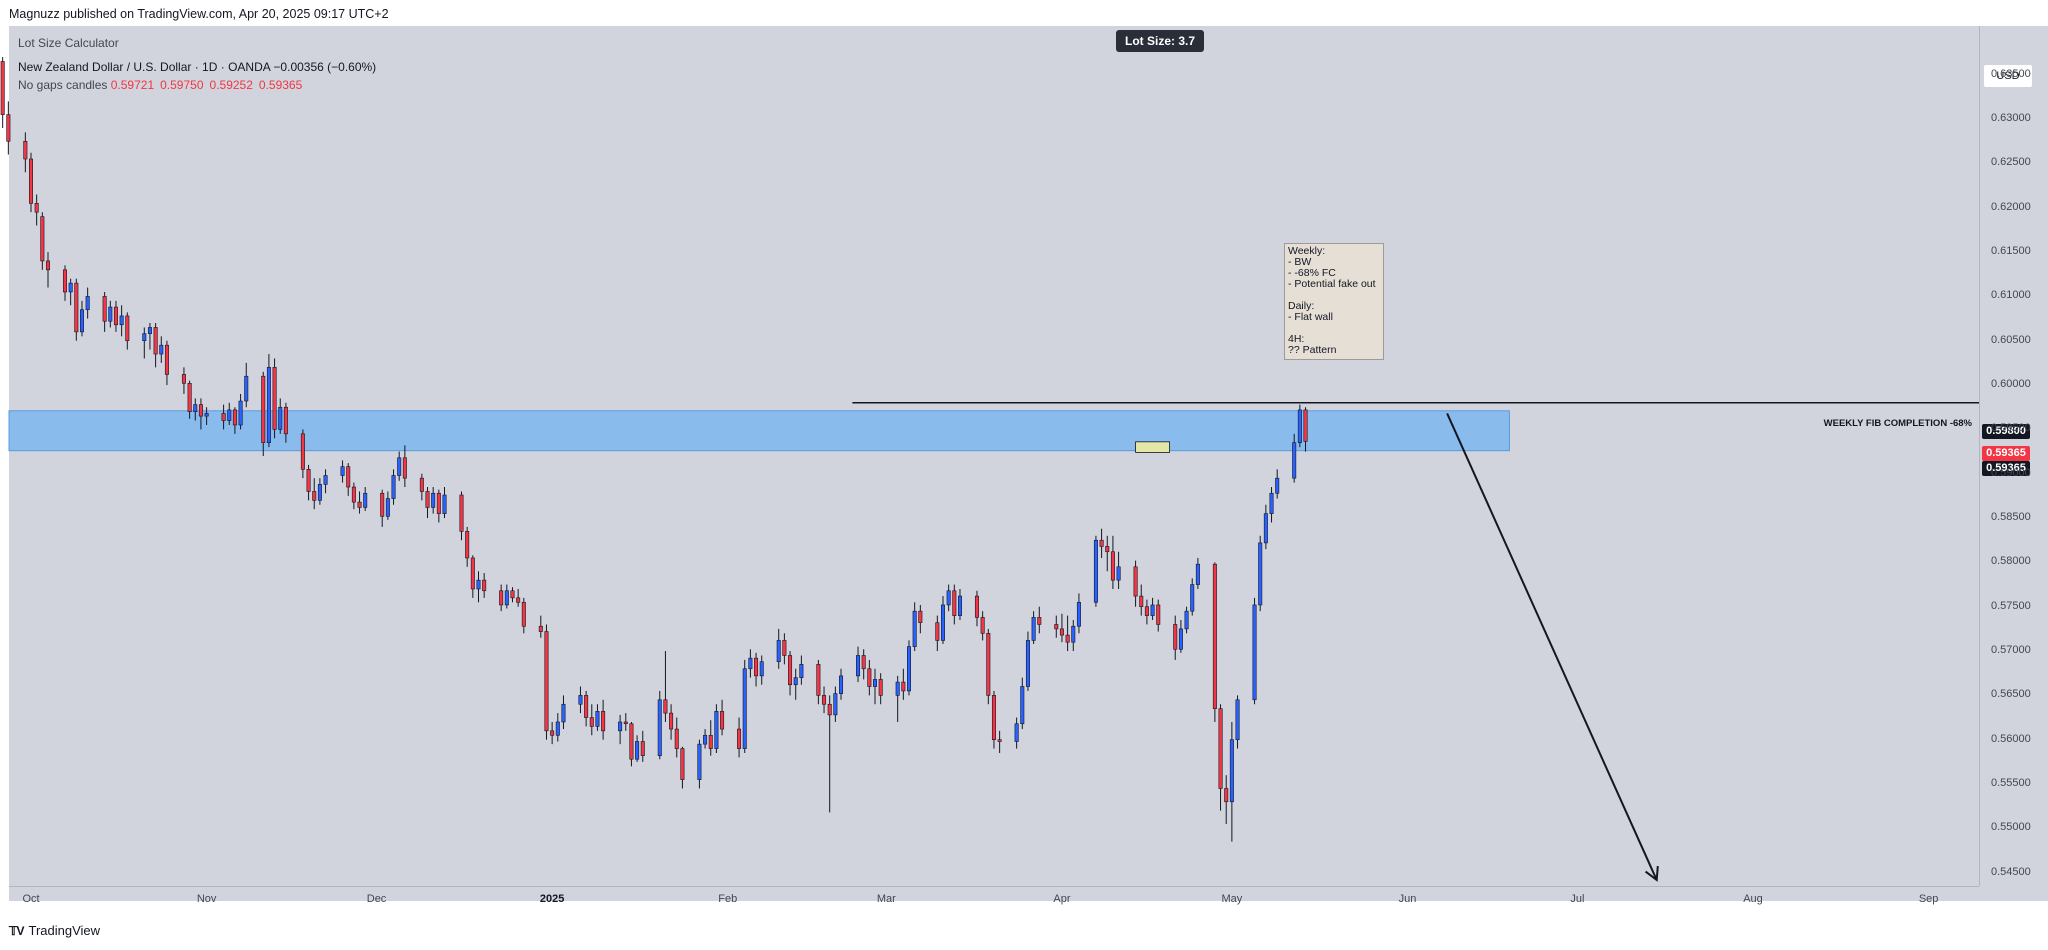  Describe the element at coordinates (759, 431) in the screenshot. I see `supply-zone` at that location.